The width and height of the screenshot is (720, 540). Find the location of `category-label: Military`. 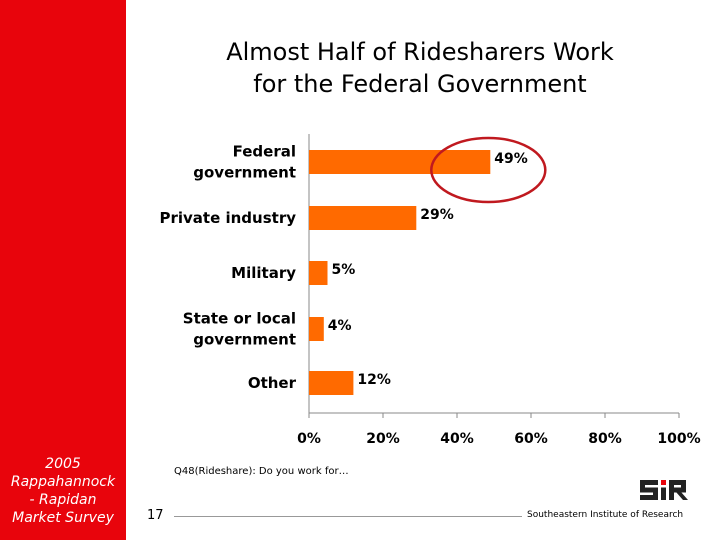

category-label: Military is located at coordinates (263, 273).